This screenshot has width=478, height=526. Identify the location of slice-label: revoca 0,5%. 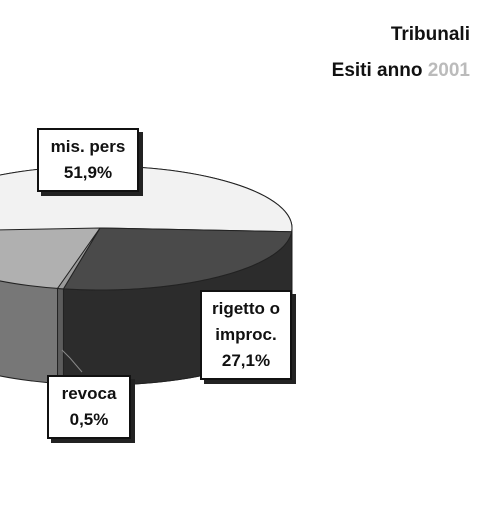
(89, 407).